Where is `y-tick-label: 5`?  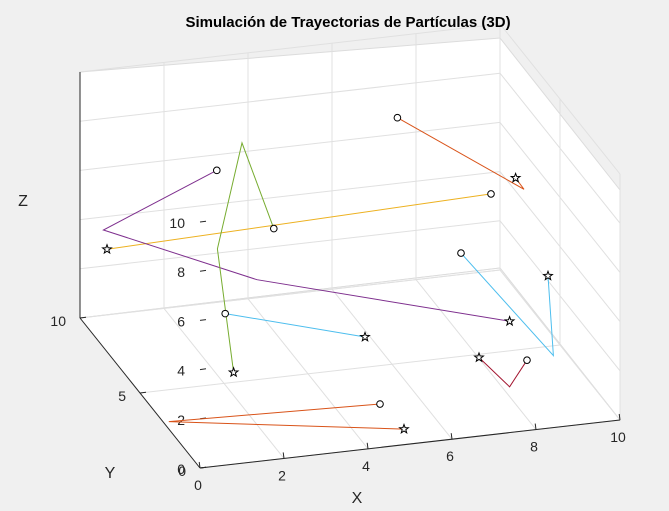
y-tick-label: 5 is located at coordinates (122, 396).